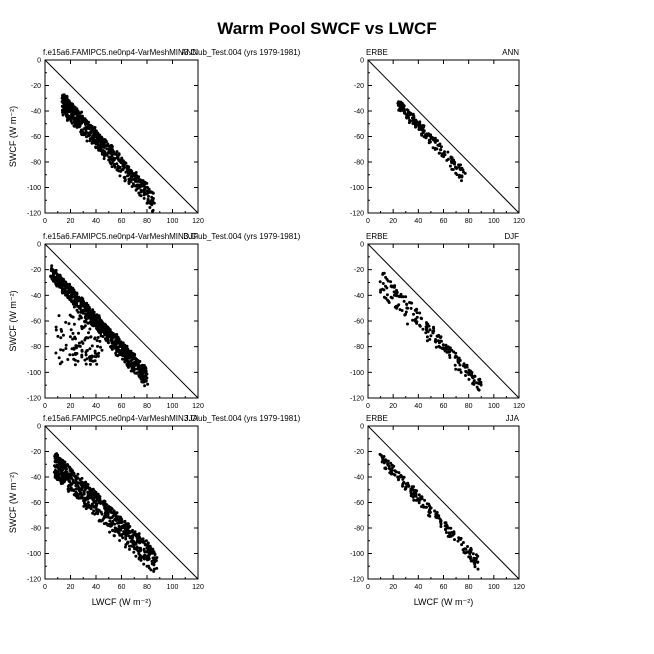  Describe the element at coordinates (189, 52) in the screenshot. I see `panel-label-right: ANN` at that location.